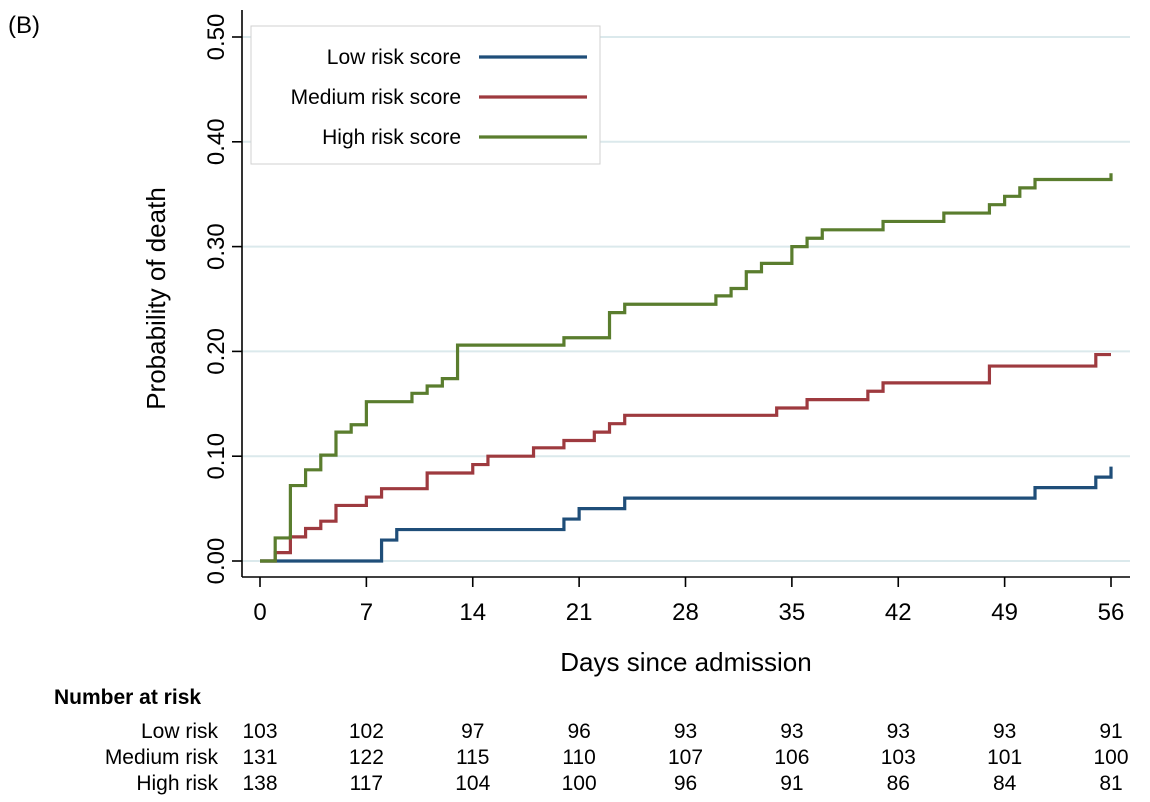 The height and width of the screenshot is (802, 1150). I want to click on risk-table-cell: 110, so click(579, 757).